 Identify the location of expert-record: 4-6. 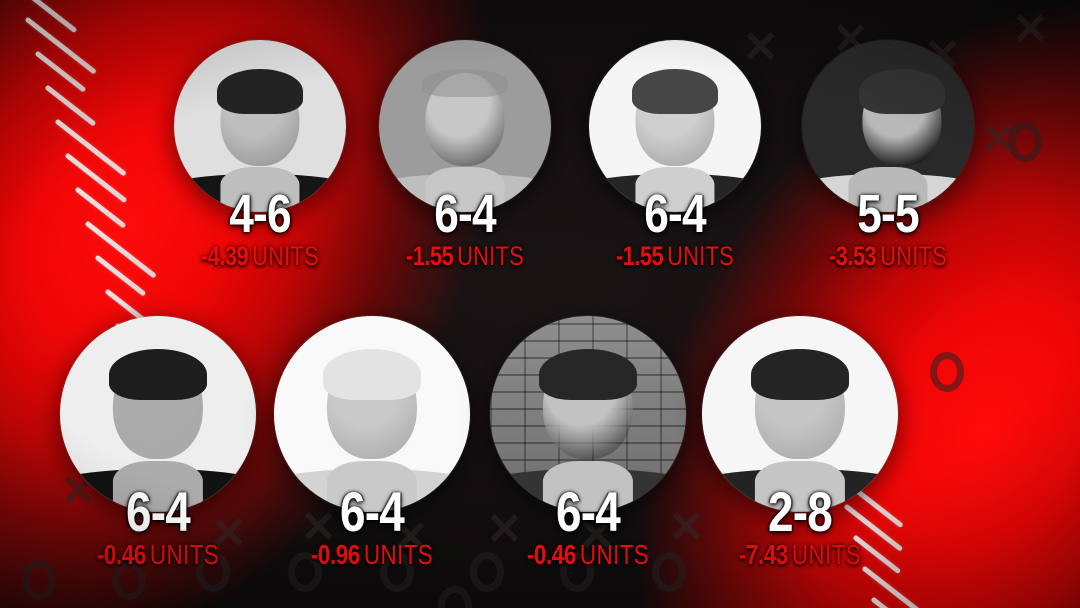
(260, 214).